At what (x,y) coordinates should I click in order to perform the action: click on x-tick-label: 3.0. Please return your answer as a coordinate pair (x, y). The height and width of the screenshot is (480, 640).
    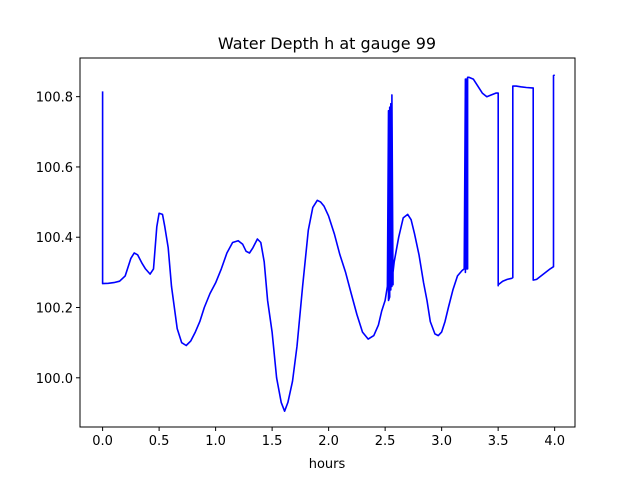
    Looking at the image, I should click on (441, 441).